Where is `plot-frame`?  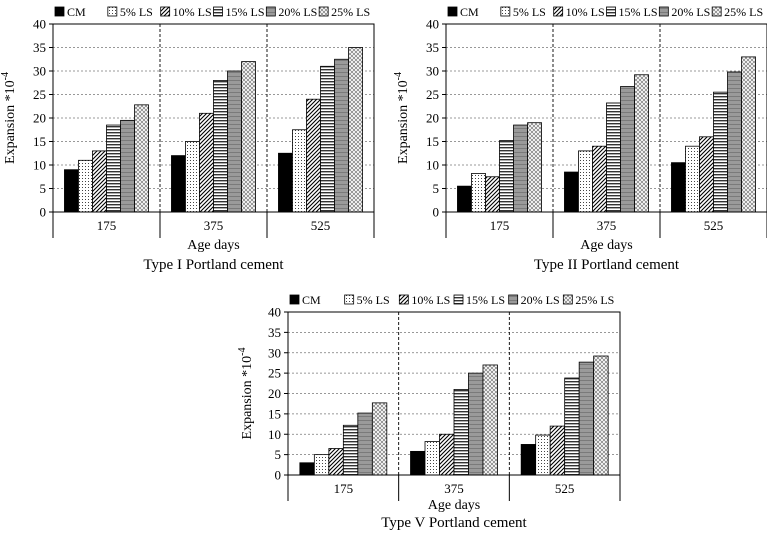 plot-frame is located at coordinates (454, 393).